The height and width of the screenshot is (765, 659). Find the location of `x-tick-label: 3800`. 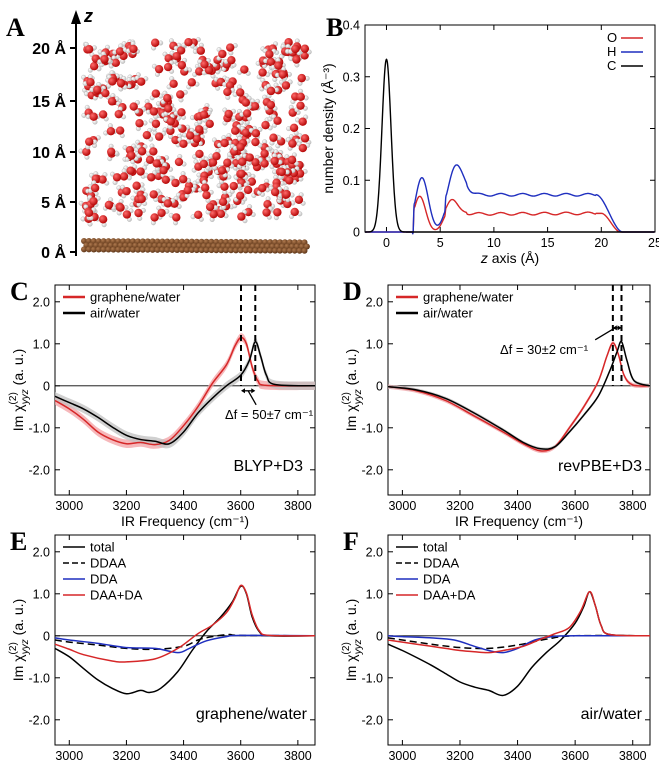

x-tick-label: 3800 is located at coordinates (298, 756).